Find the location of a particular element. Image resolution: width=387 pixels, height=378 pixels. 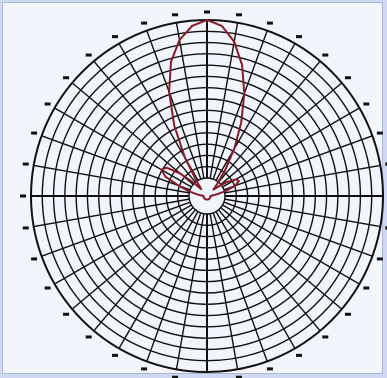

radiation-pattern is located at coordinates (202, 110).